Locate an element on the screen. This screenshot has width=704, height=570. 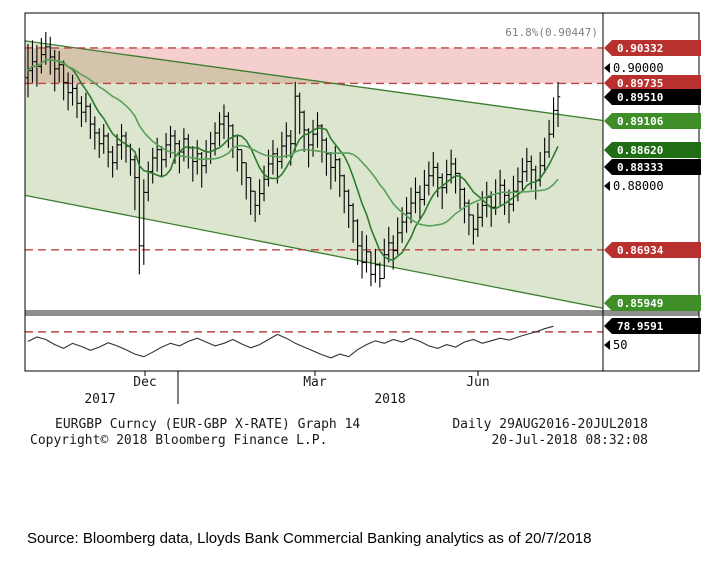
panel-separator is located at coordinates (362, 313).